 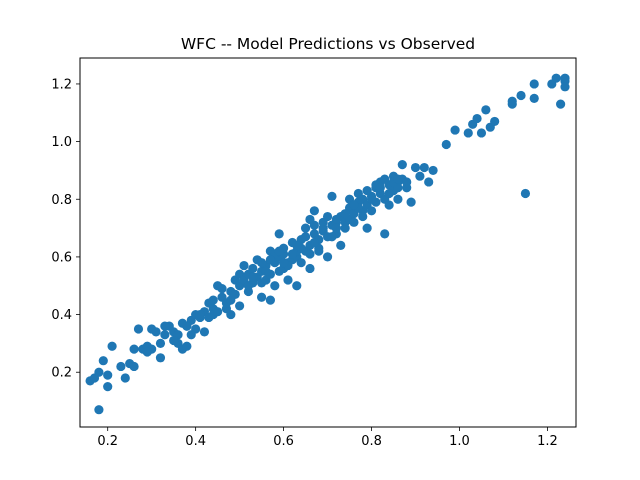 I want to click on x-tick-label: 0.2, so click(x=107, y=441).